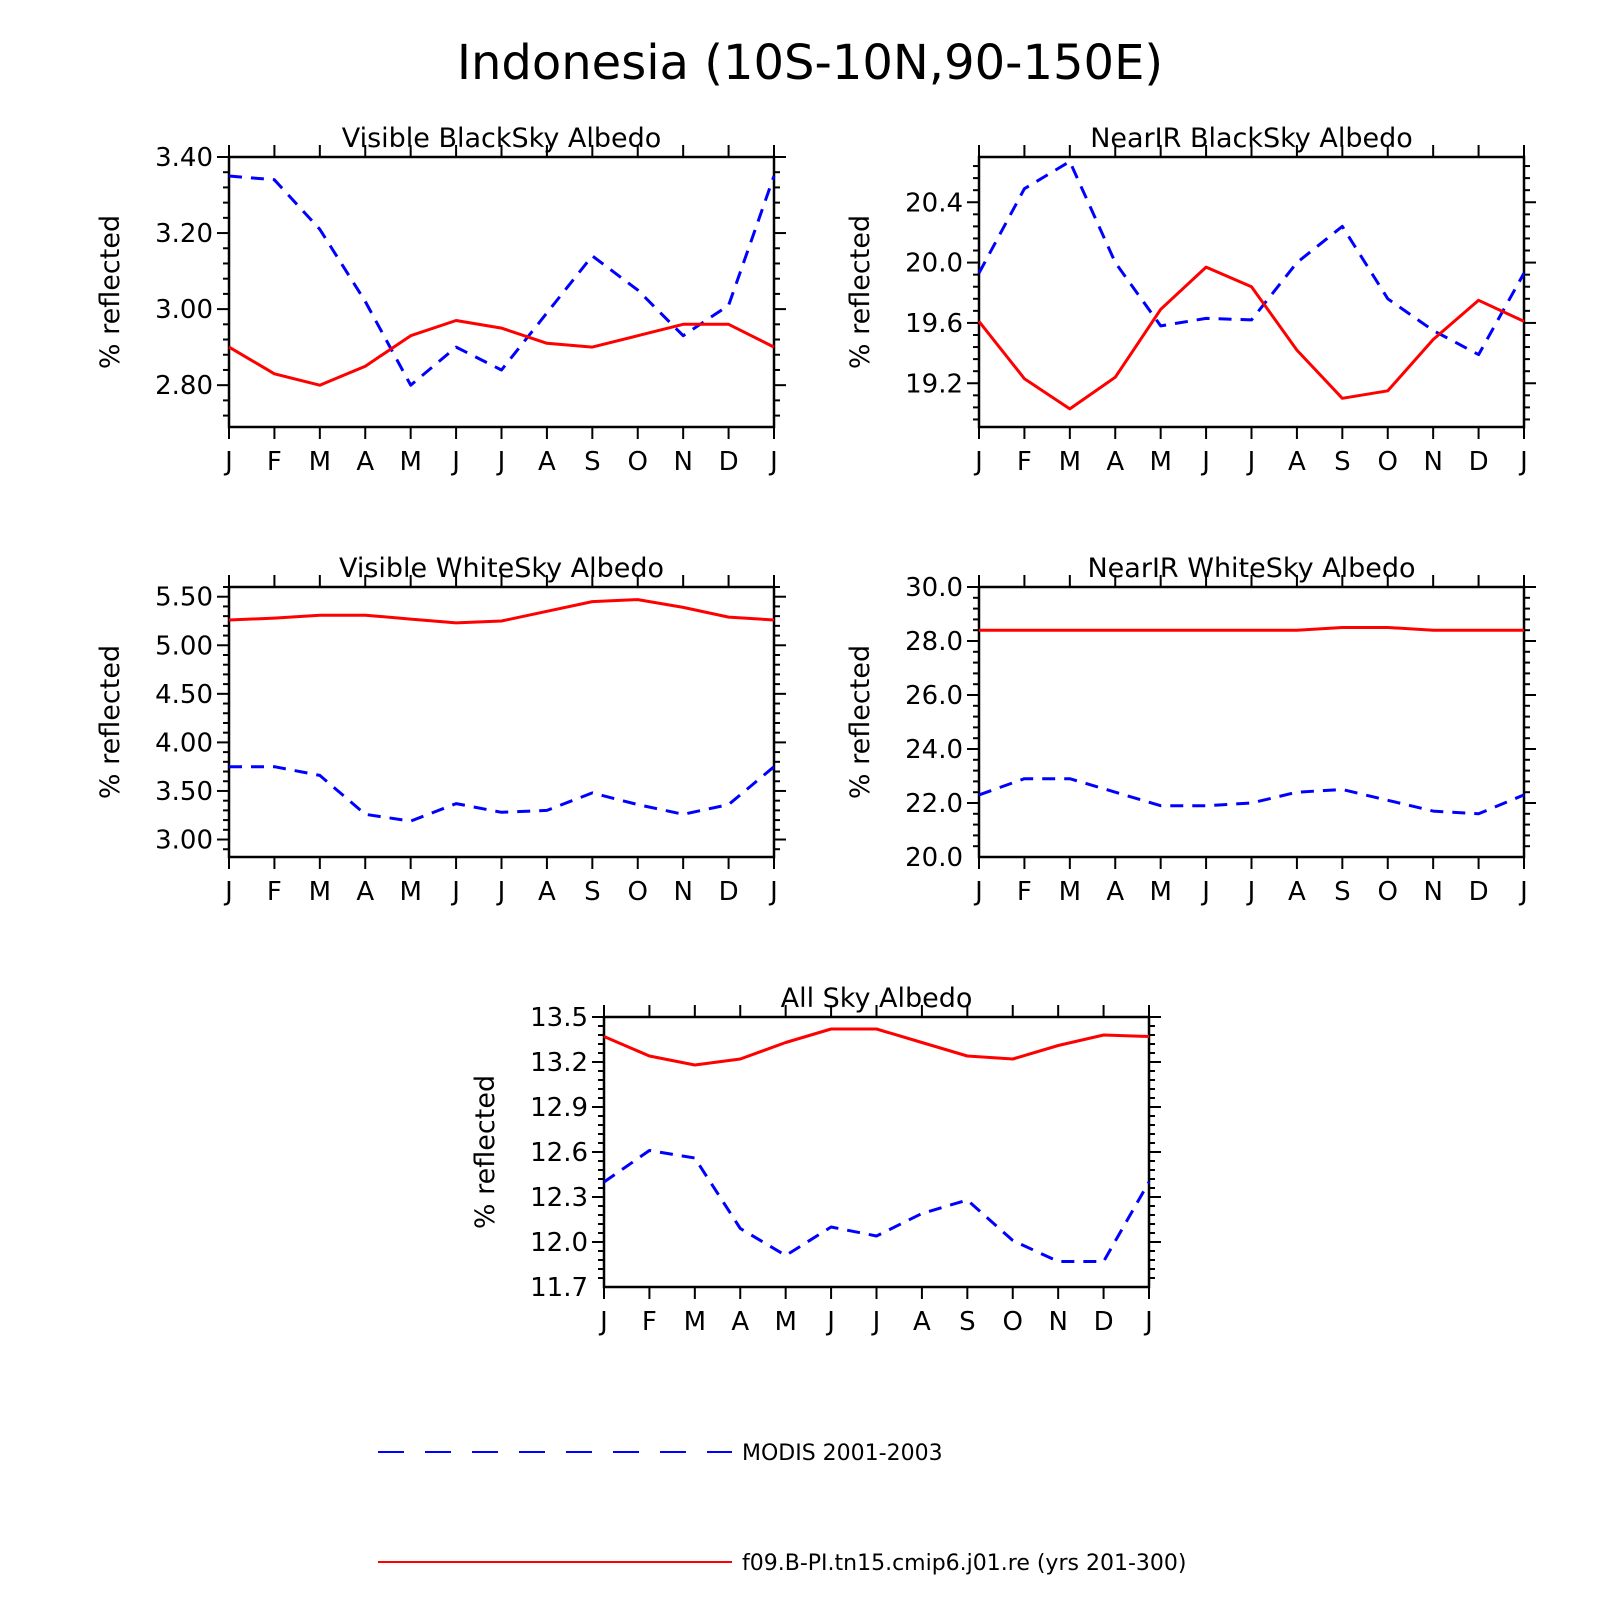 This screenshot has height=1620, width=1620. I want to click on y-tick-label: 4.50, so click(184, 695).